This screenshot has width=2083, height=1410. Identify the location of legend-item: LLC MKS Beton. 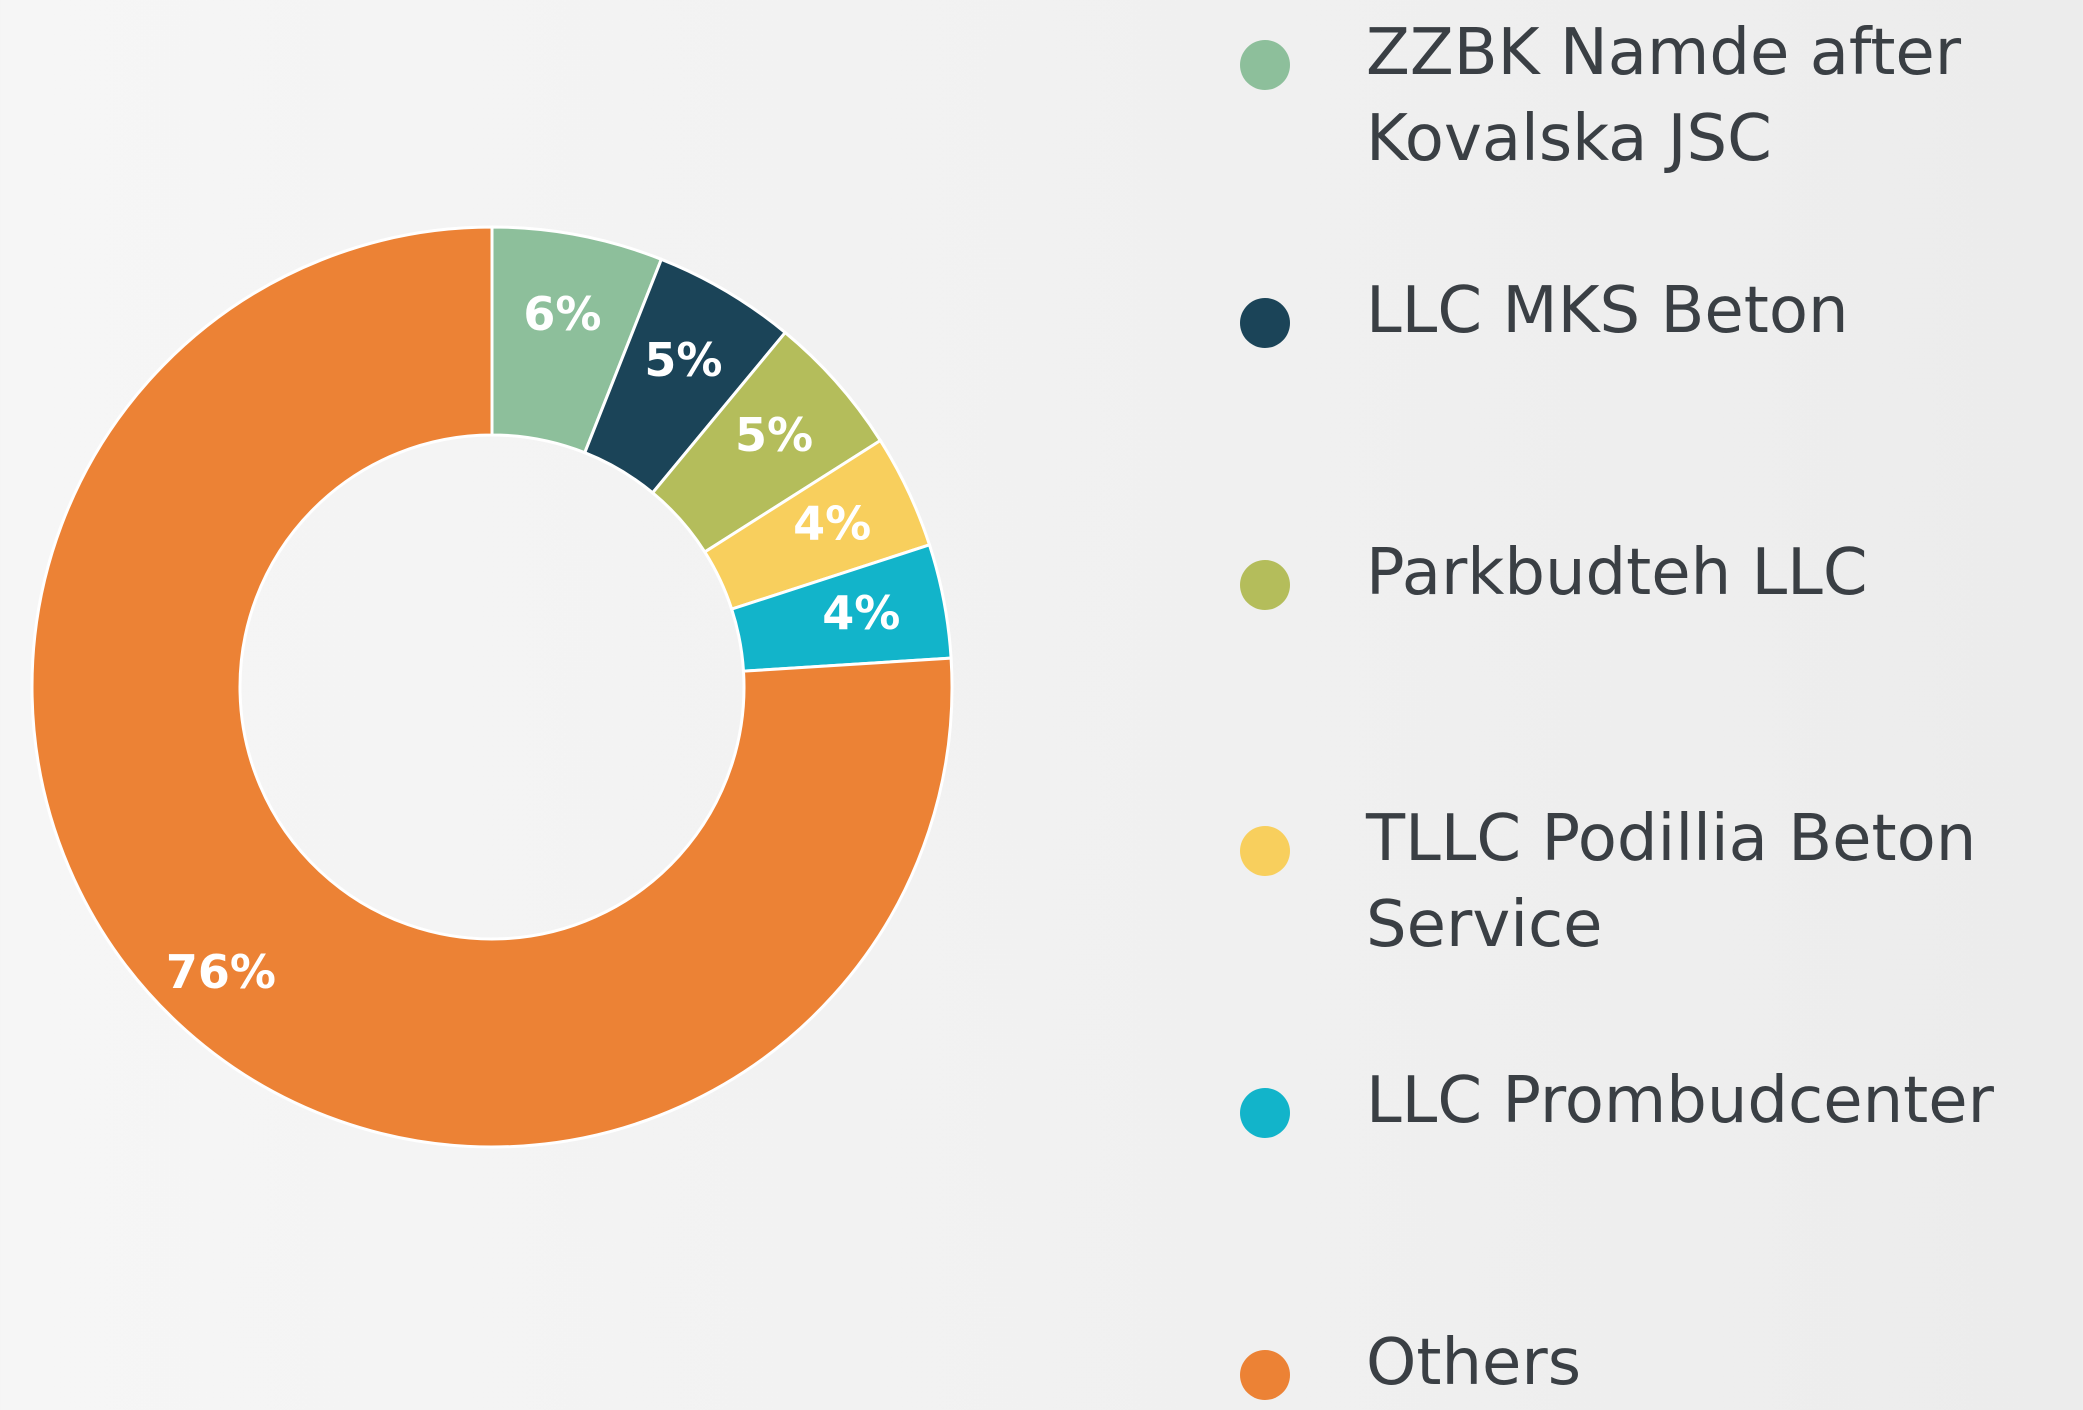
(1655, 313).